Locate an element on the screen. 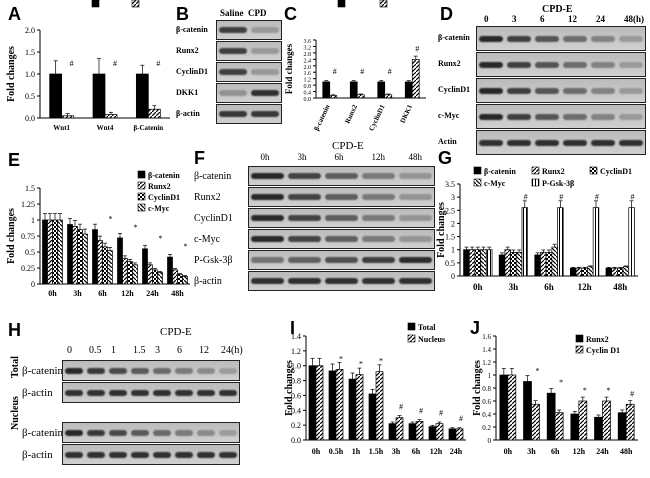 The image size is (650, 478). y-tick-label: 0.6 is located at coordinates (486, 402).